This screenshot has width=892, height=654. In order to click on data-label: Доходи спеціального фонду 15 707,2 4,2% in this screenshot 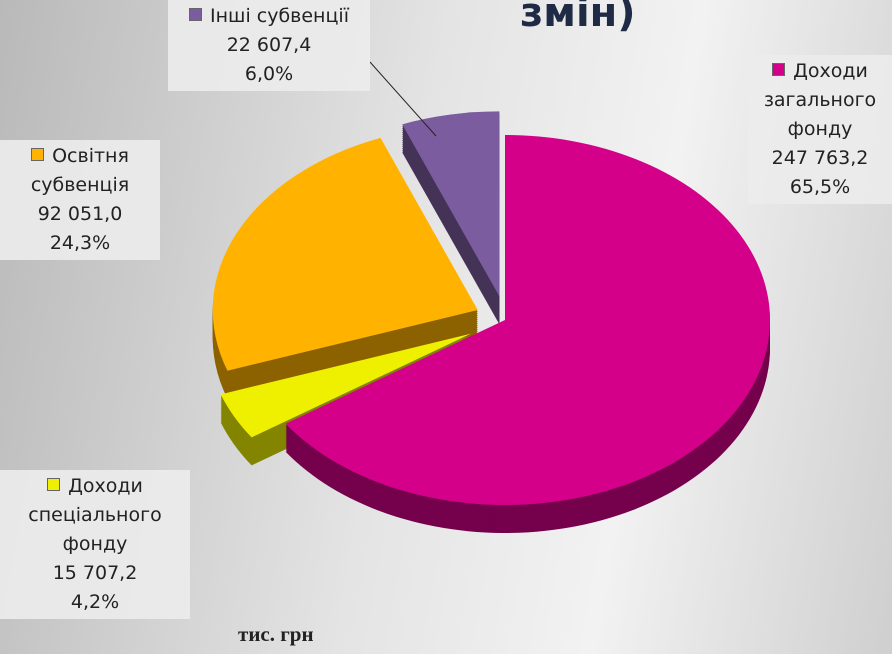, I will do `click(95, 544)`.